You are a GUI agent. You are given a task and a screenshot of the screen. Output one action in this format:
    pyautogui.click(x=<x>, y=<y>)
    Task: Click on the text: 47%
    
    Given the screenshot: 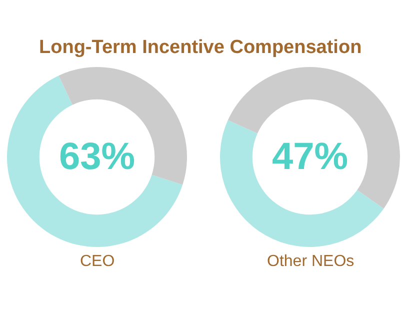 What is the action you would take?
    pyautogui.click(x=310, y=157)
    